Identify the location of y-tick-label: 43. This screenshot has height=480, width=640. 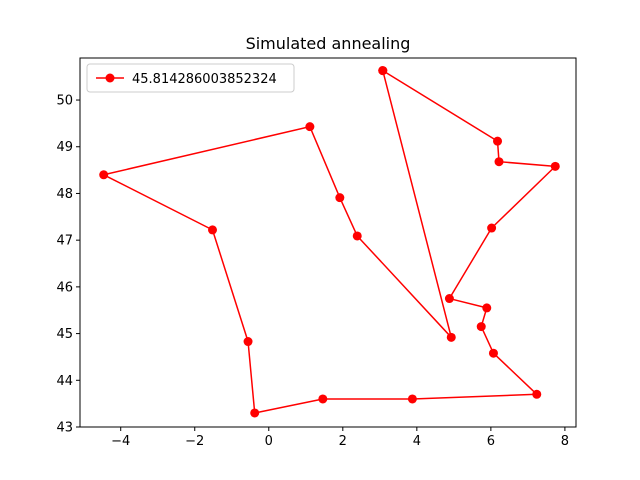
(64, 428).